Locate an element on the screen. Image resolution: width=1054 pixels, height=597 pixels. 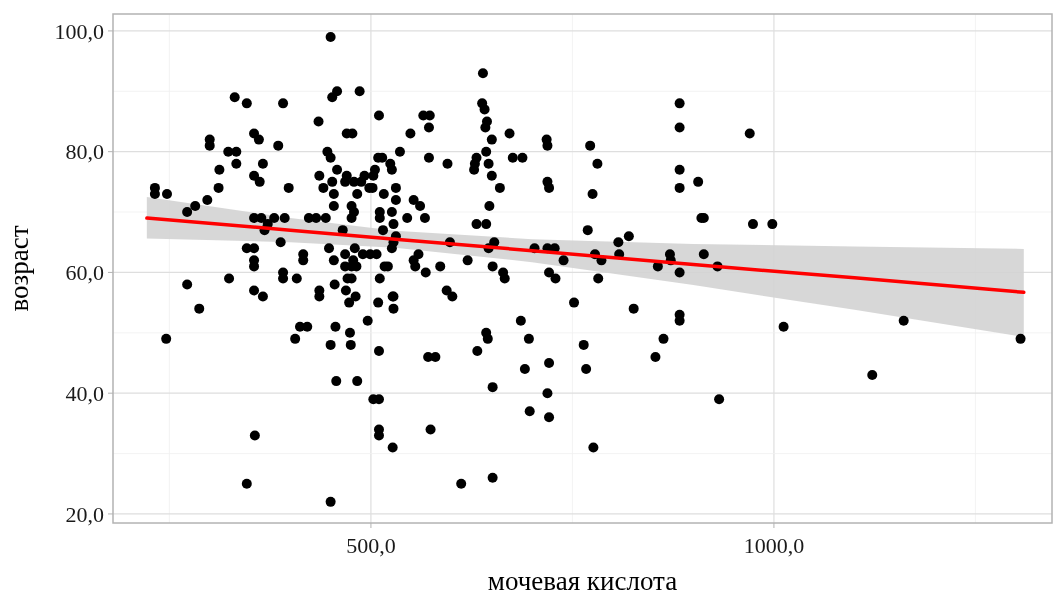
x-axis-title: мочевая кислота is located at coordinates (582, 581).